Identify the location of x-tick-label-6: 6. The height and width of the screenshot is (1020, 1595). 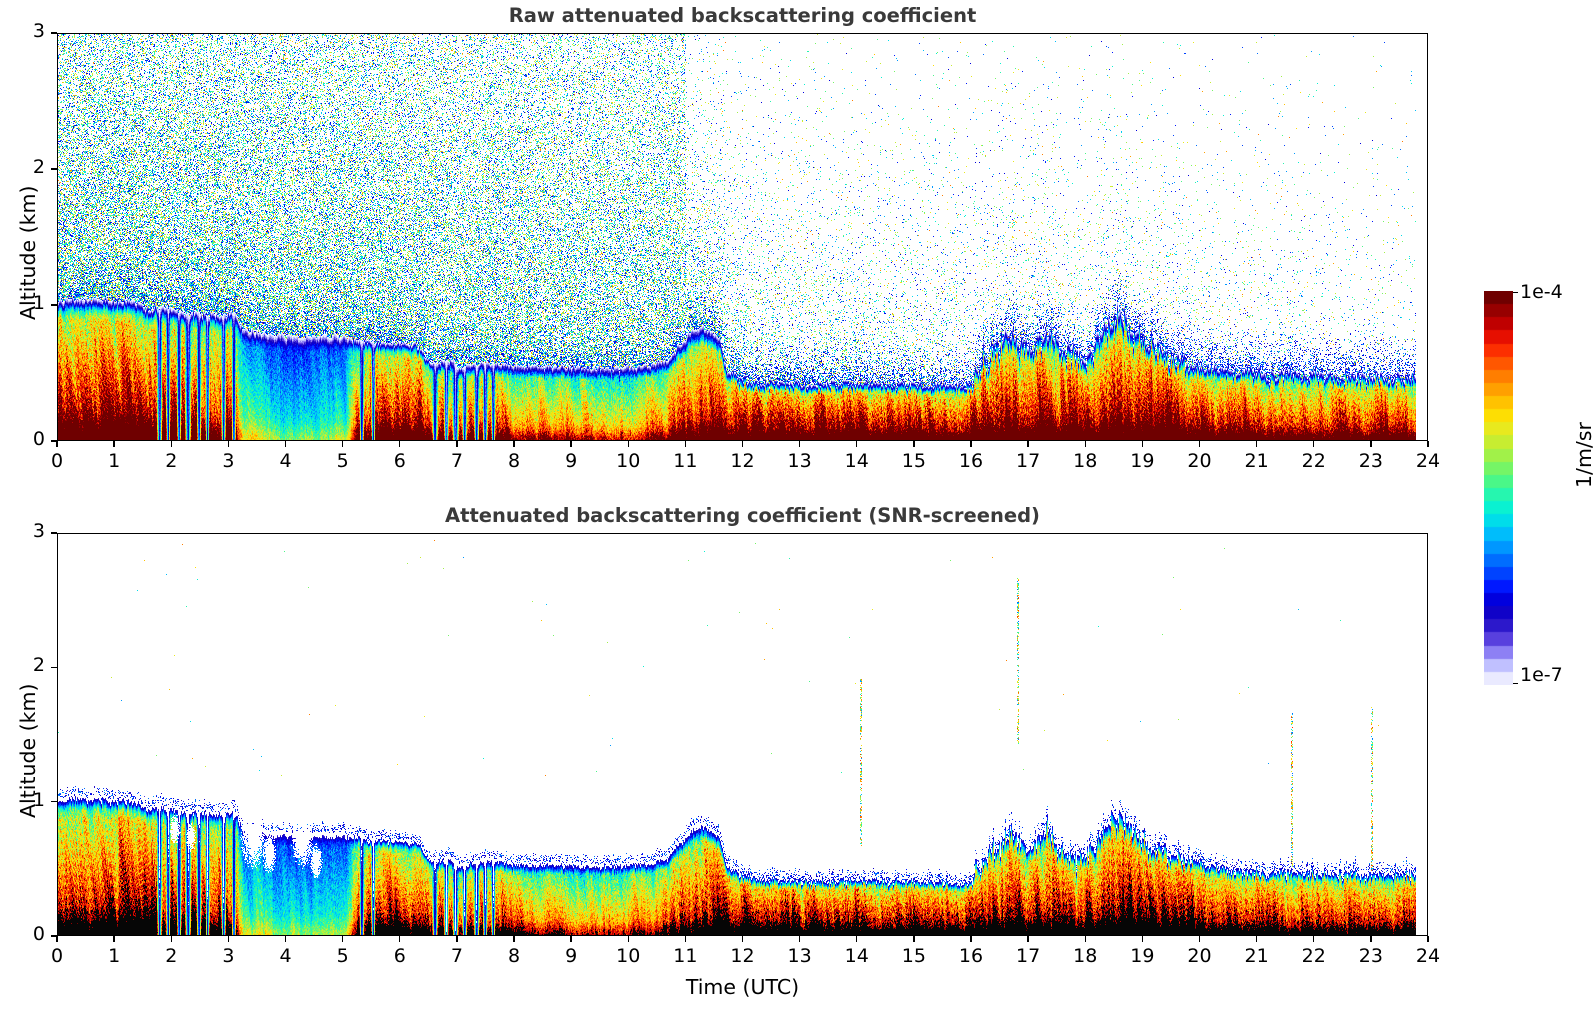
(399, 461).